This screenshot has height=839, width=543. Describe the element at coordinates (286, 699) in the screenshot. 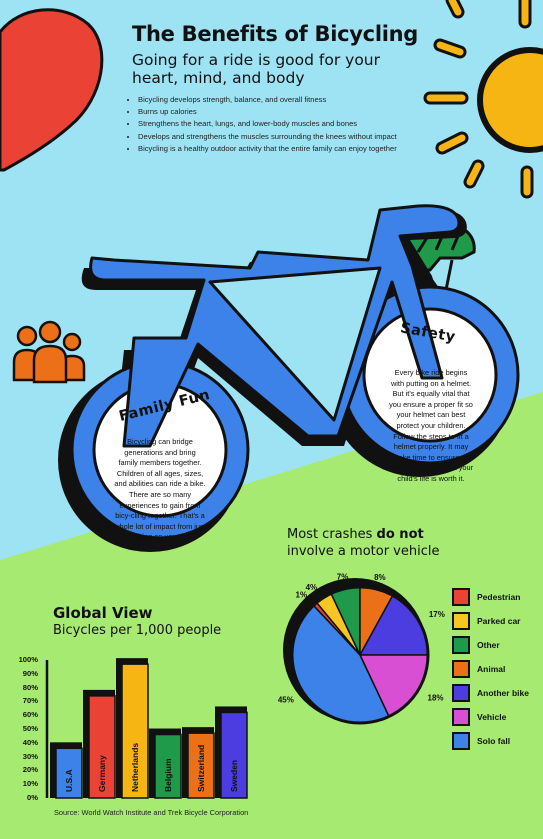

I see `pie-value-label: 45%` at that location.